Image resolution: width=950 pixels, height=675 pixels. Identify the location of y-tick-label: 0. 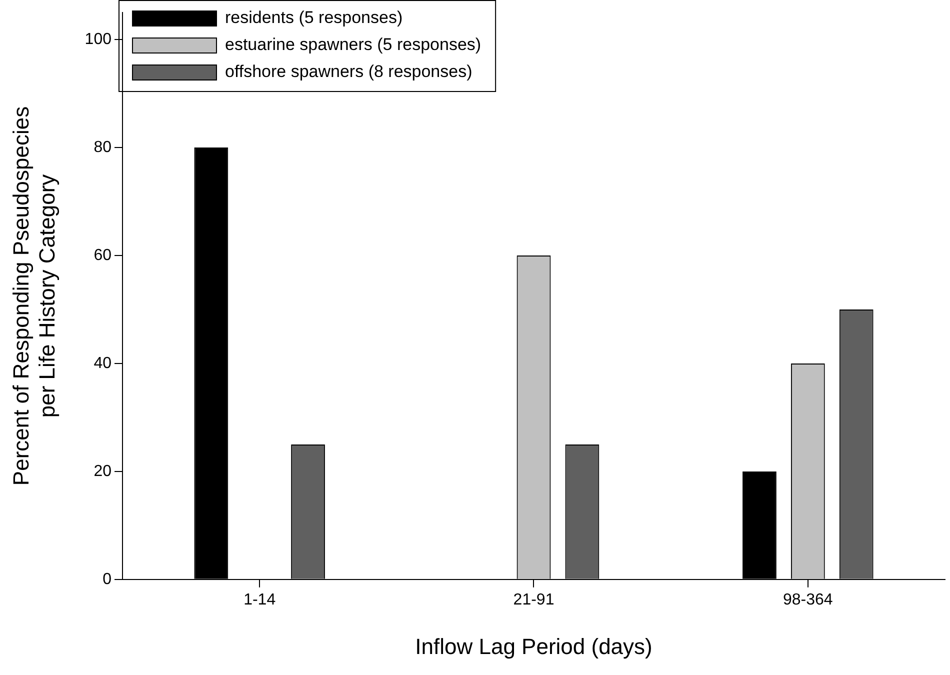
(107, 579).